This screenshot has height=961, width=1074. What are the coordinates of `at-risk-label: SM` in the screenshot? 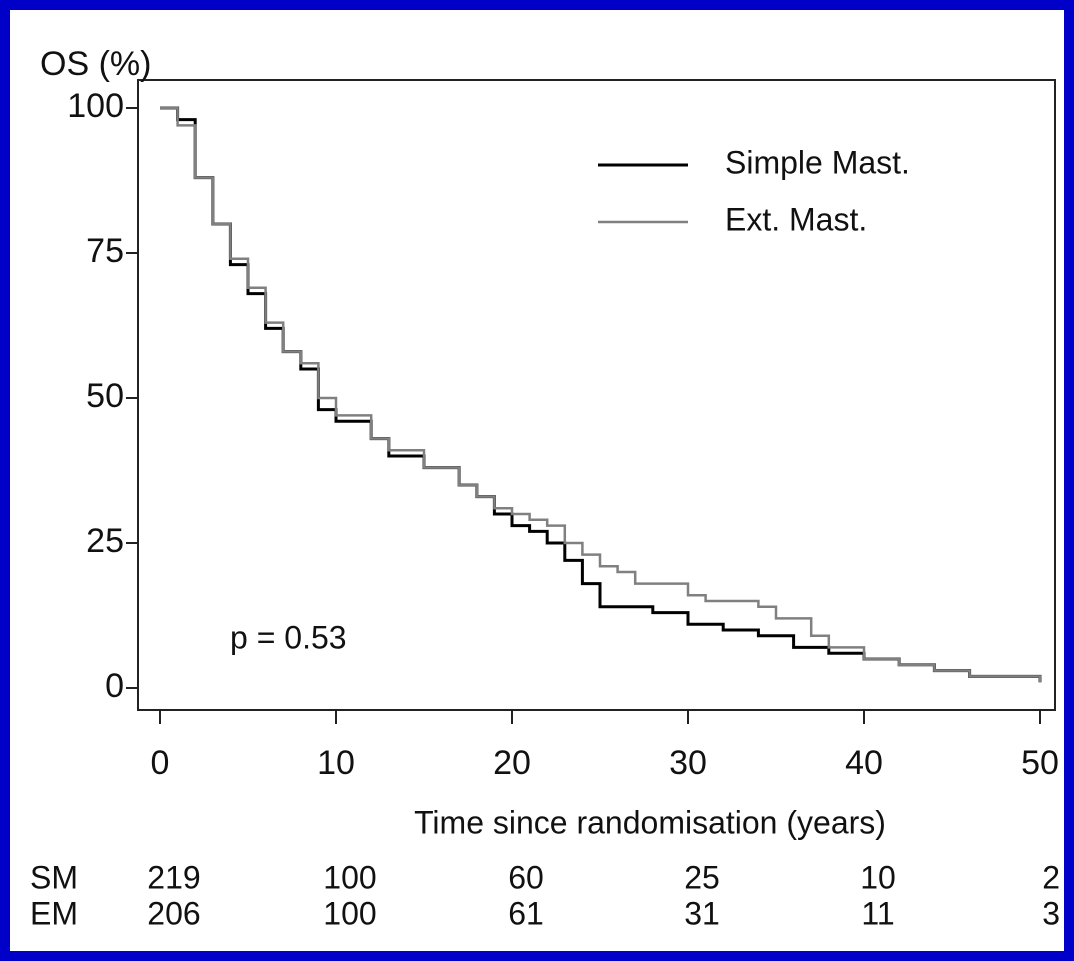 It's located at (54, 877).